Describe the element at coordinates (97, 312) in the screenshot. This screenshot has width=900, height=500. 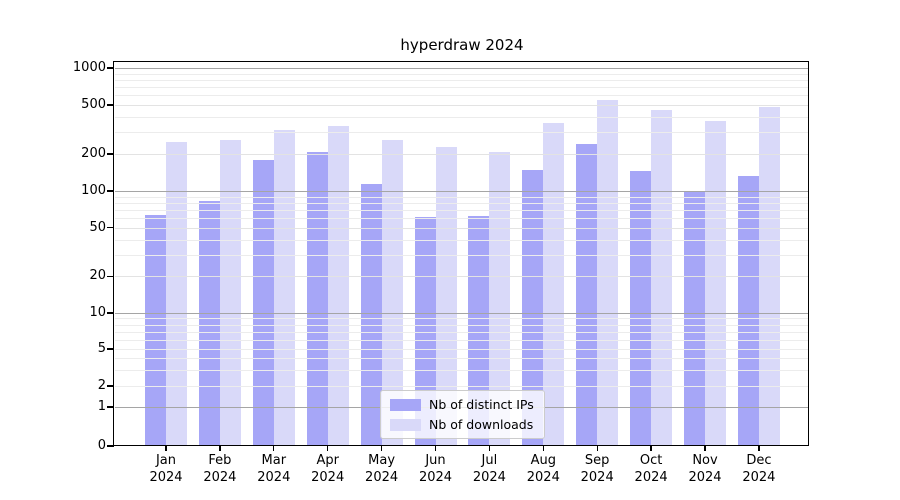
I see `y-tick-label: 10` at that location.